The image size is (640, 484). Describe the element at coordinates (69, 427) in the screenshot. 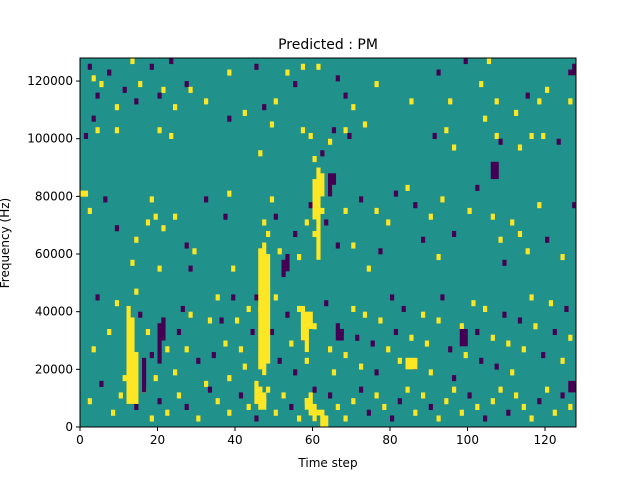

I see `y-tick-label: 0` at that location.